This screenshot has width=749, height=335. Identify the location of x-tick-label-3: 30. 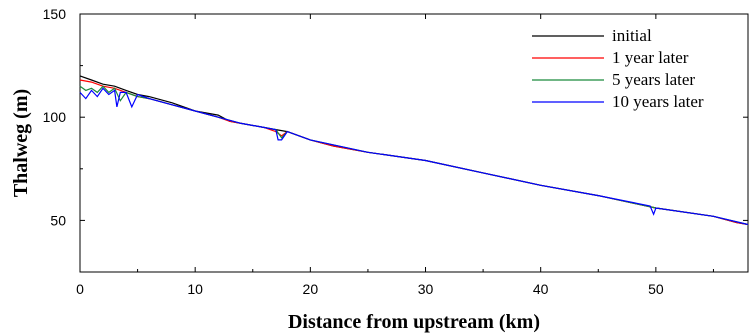
(426, 289).